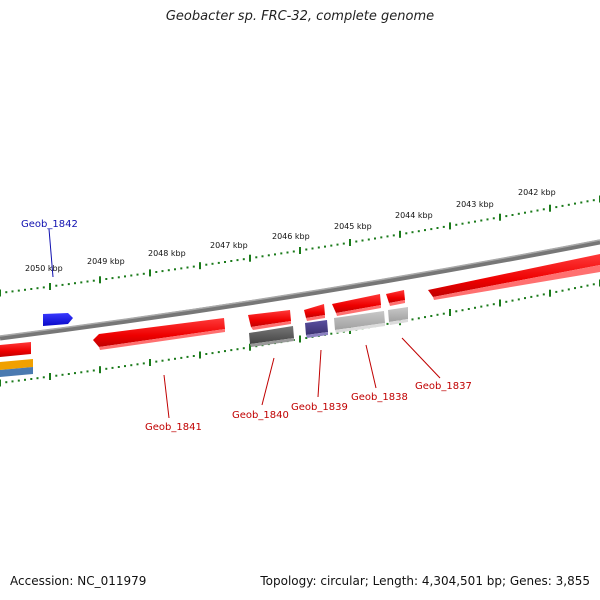  Describe the element at coordinates (395, 298) in the screenshot. I see `gene-geob-1837-forward` at that location.